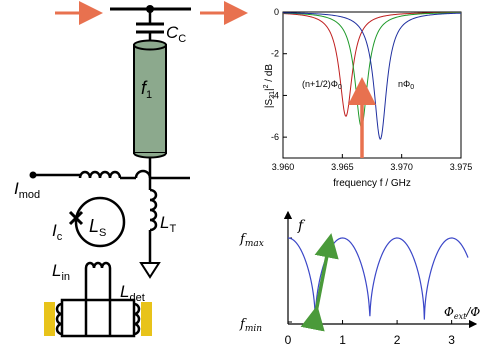  What do you see at coordinates (451, 340) in the screenshot?
I see `flux-xtick-label: 3` at bounding box center [451, 340].